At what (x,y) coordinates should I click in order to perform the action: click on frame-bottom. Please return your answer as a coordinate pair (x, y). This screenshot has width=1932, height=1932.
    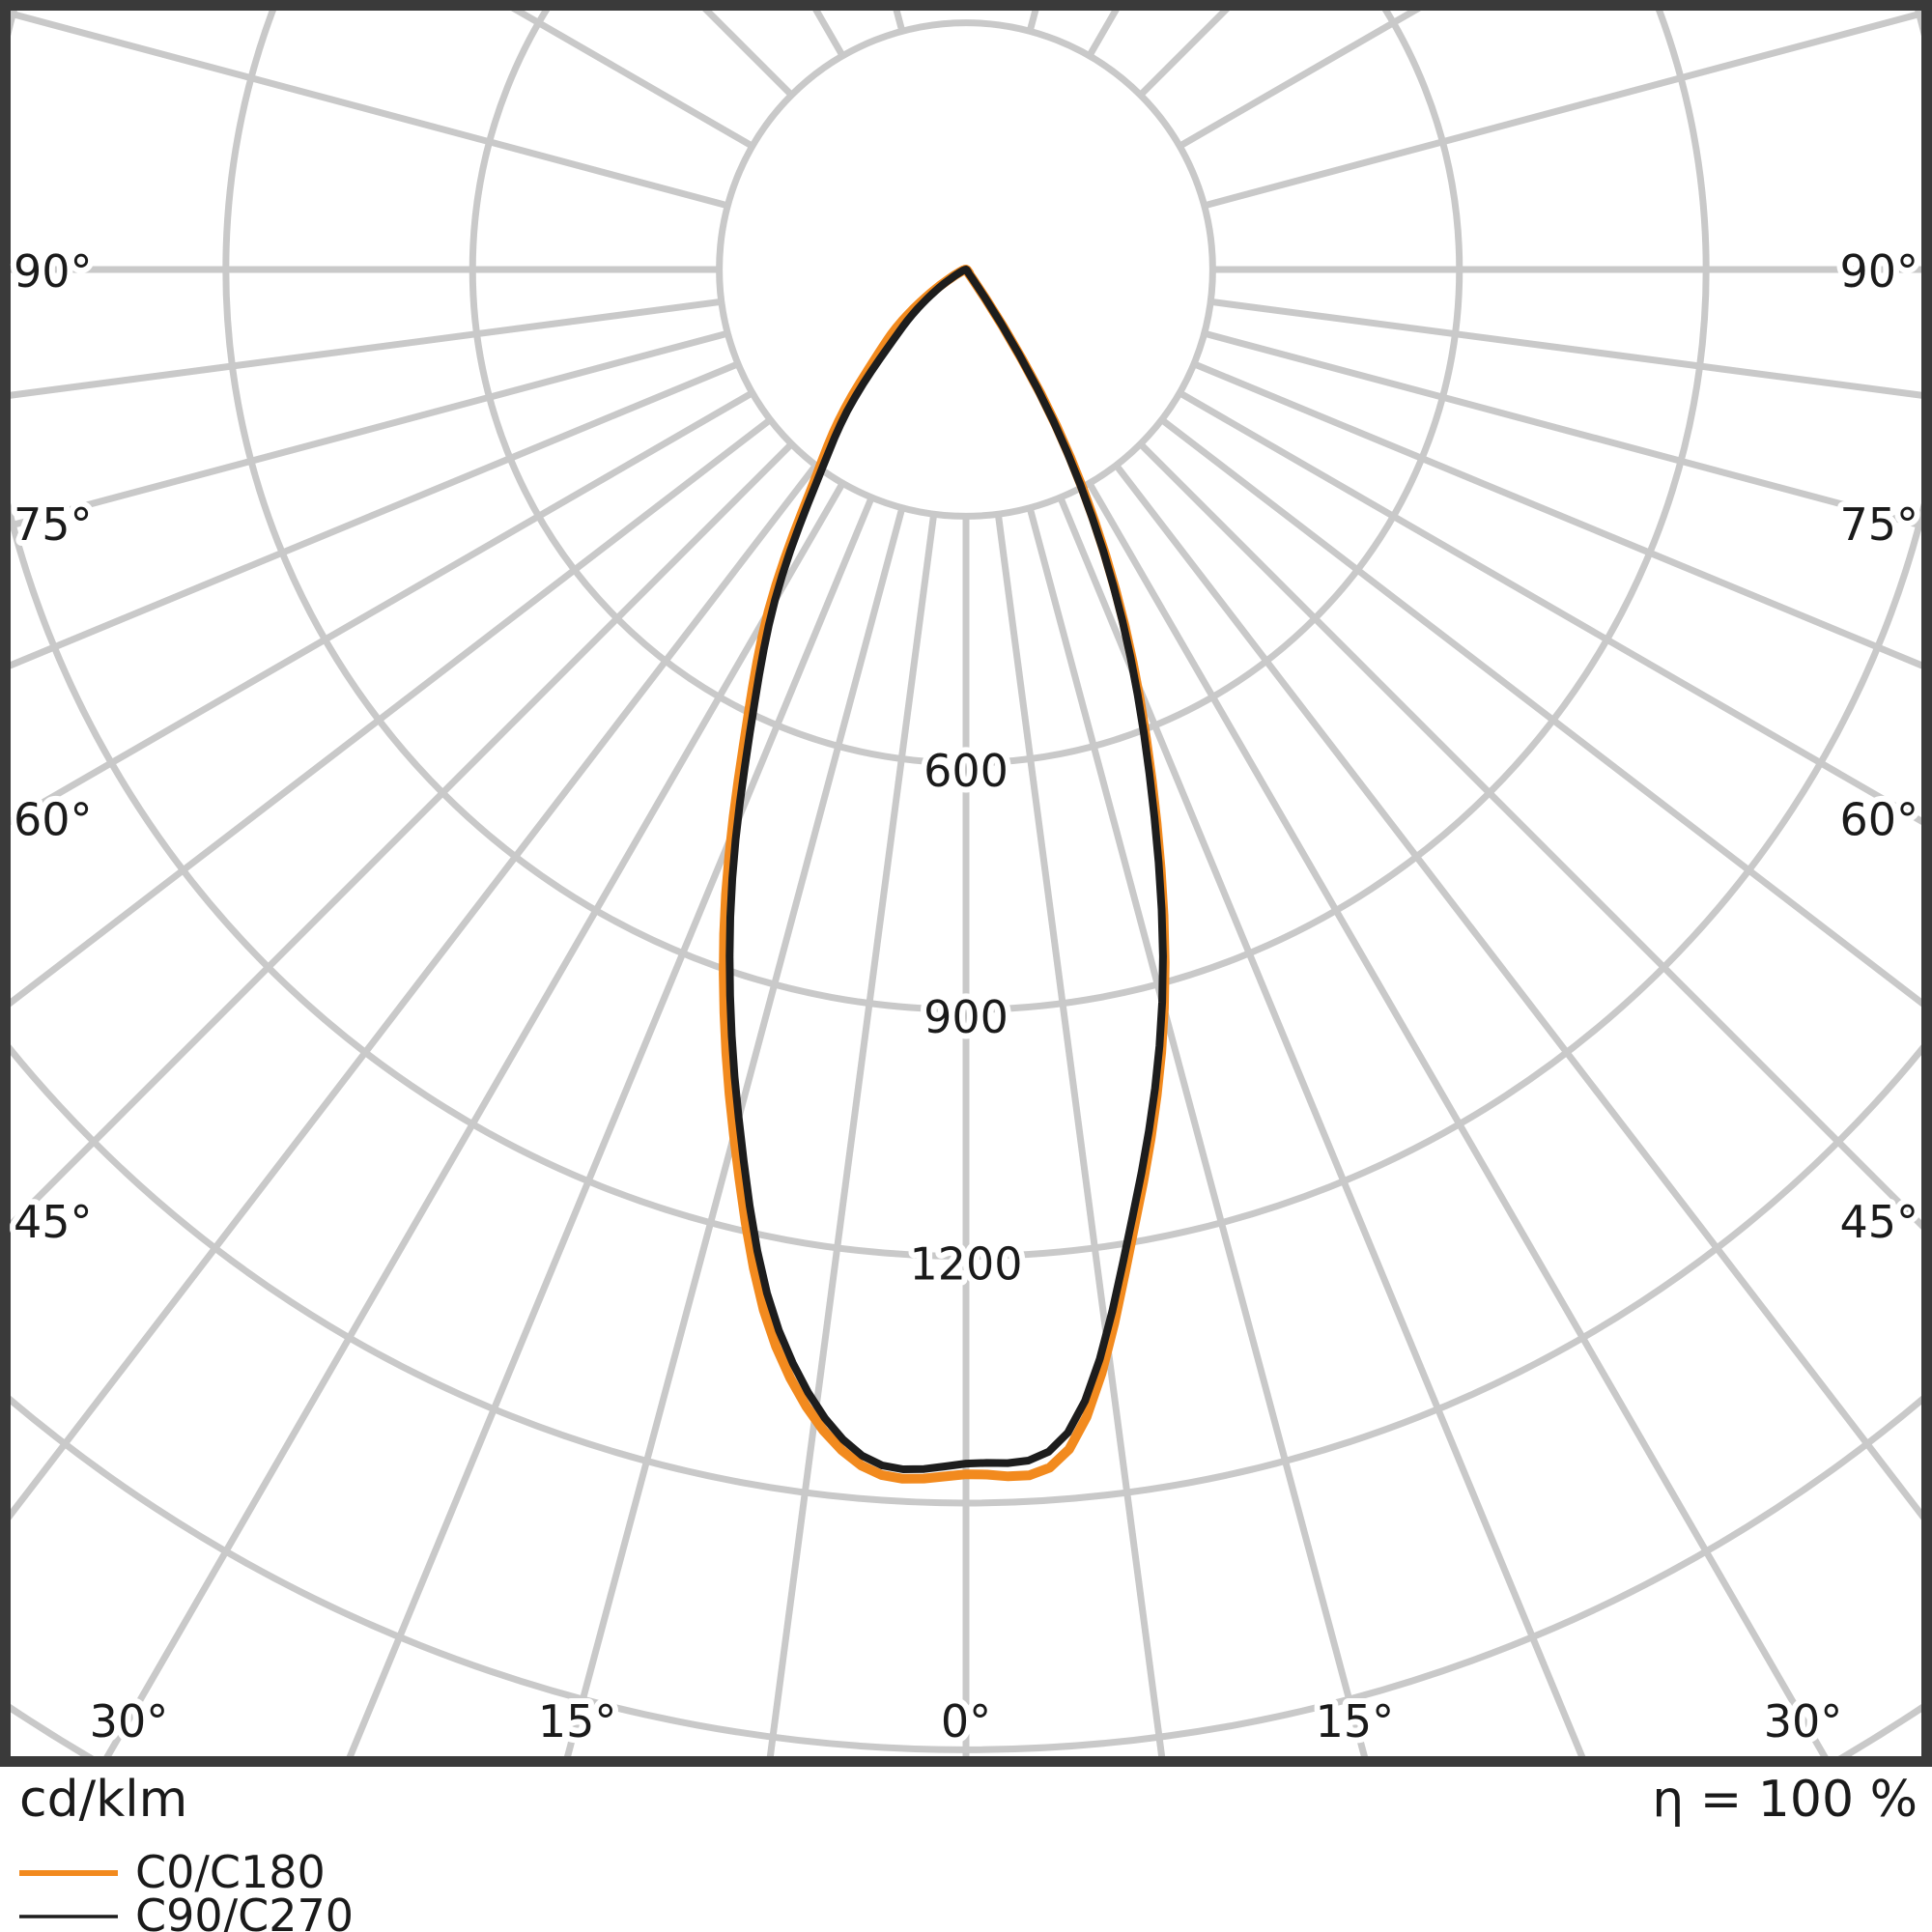
    Looking at the image, I should click on (966, 1761).